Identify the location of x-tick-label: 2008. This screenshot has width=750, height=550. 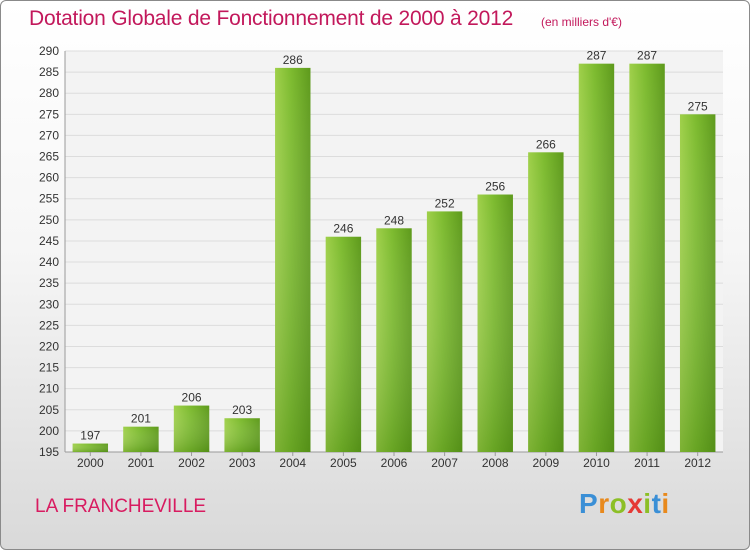
(495, 463).